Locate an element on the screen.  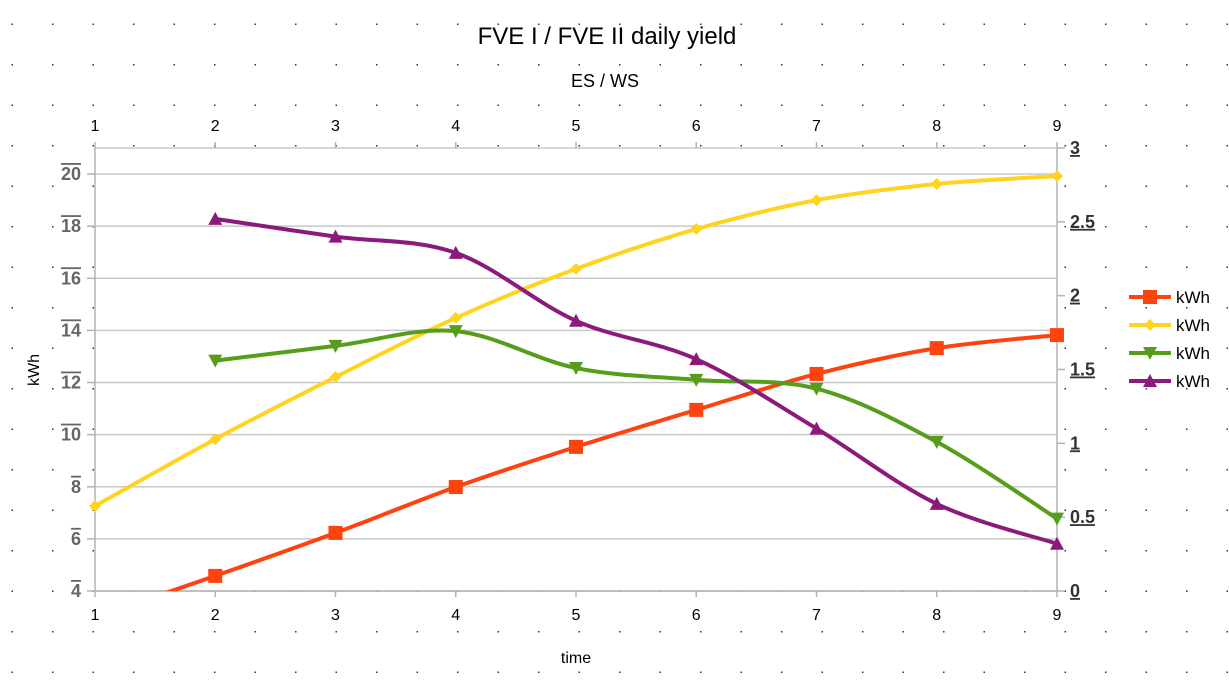
y-tick-label: 4 is located at coordinates (76, 591).